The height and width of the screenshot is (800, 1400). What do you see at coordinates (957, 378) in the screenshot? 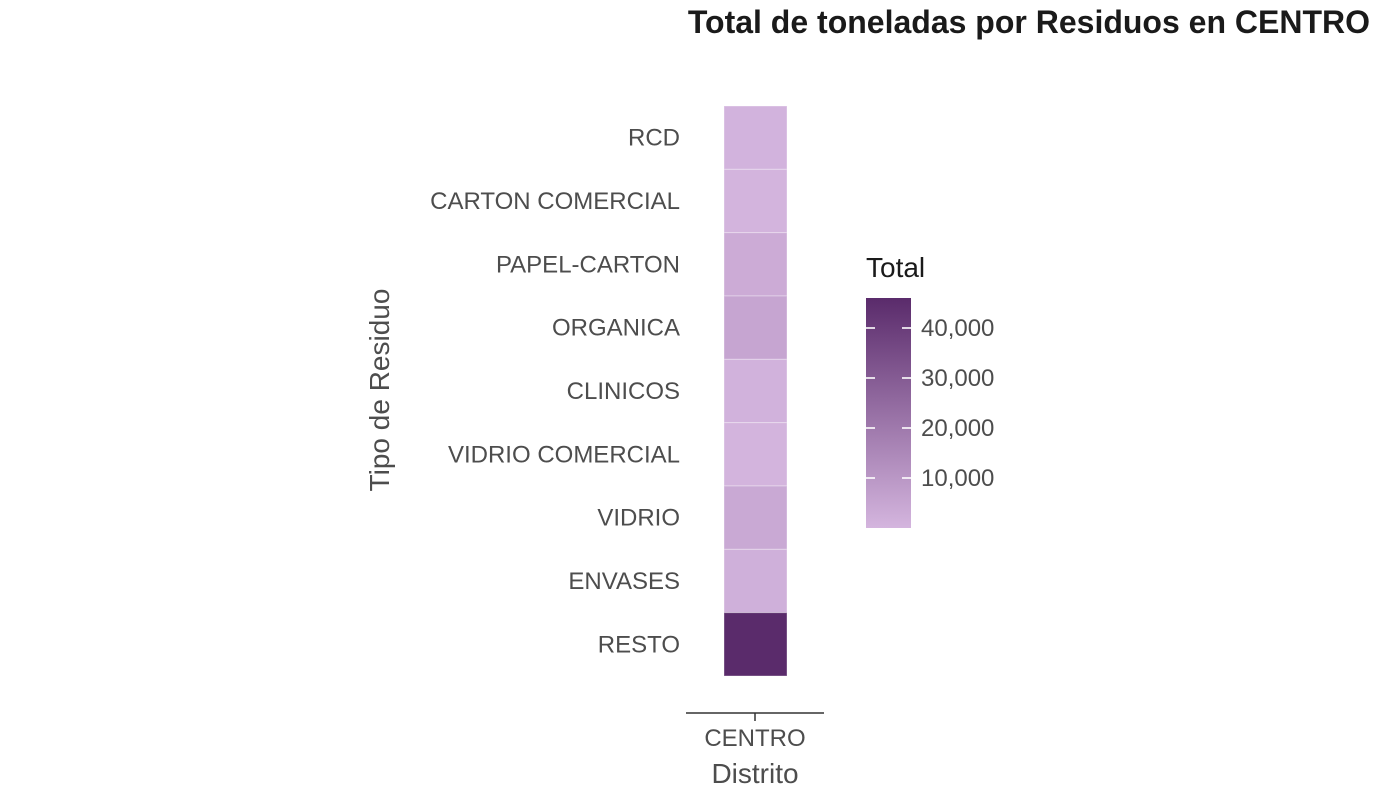
I see `legend-tick-label-30000: 30,000` at bounding box center [957, 378].